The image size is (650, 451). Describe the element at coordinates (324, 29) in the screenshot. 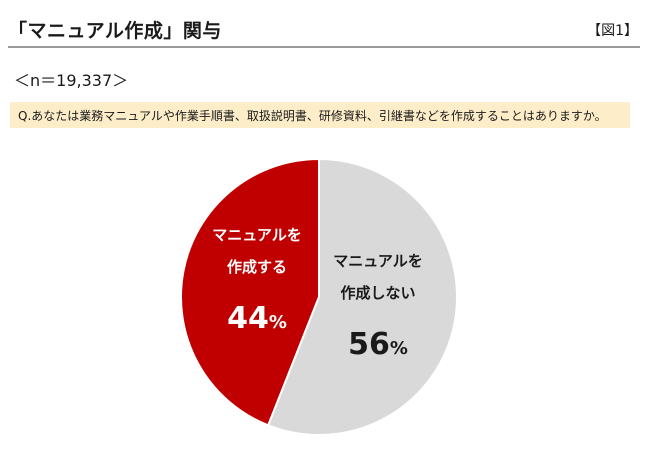

I see `header: 「マニュアル作成」関与 【図1】` at that location.